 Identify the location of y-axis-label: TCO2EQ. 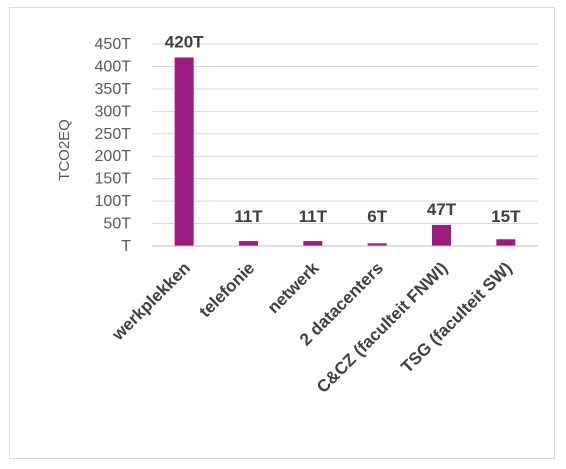
(64, 150).